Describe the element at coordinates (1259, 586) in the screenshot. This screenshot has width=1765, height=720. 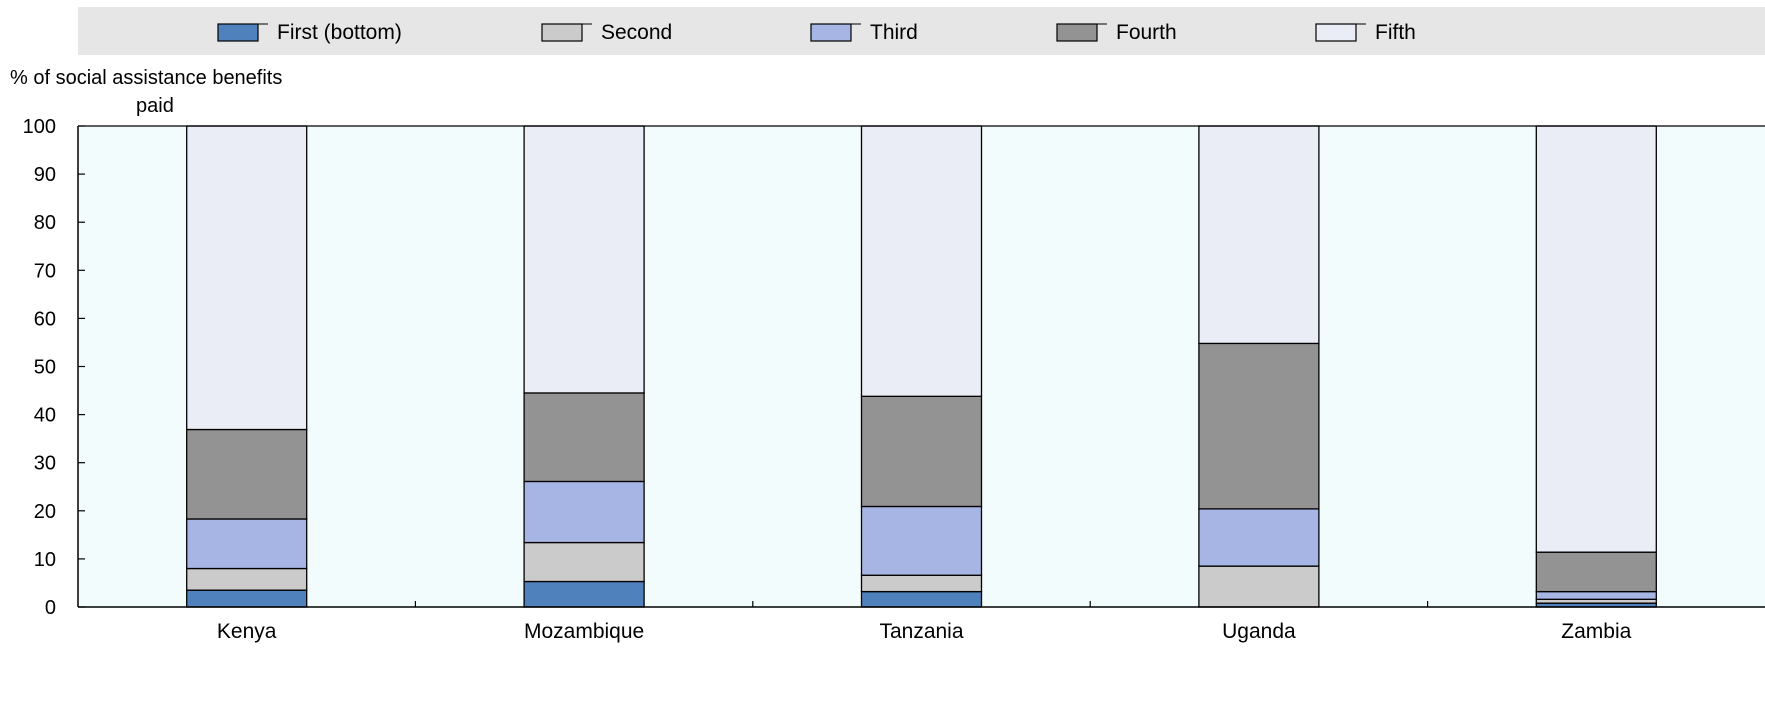
I see `bar-uganda-second` at that location.